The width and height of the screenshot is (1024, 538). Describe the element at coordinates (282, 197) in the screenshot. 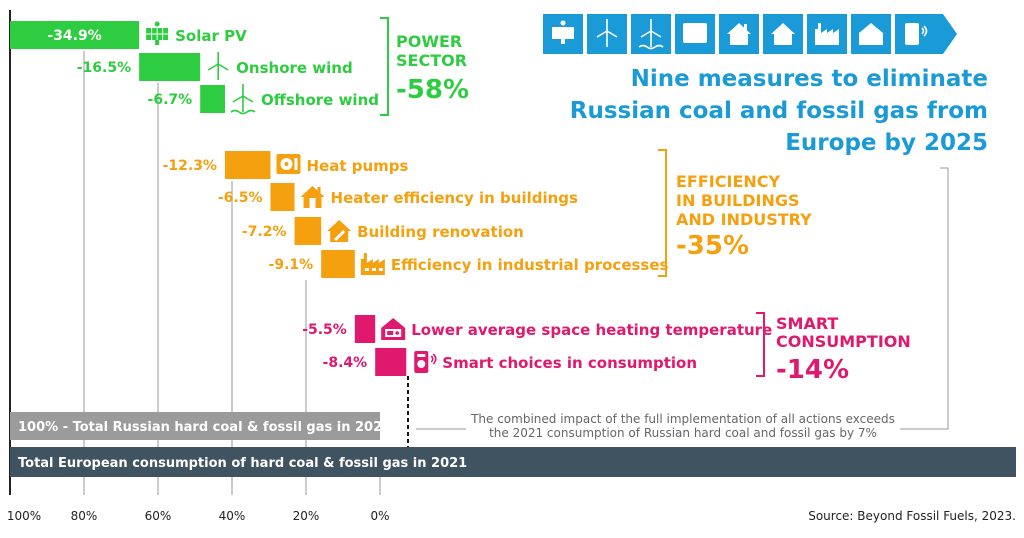

I see `bar-heater-efficiency-in-buildings` at that location.